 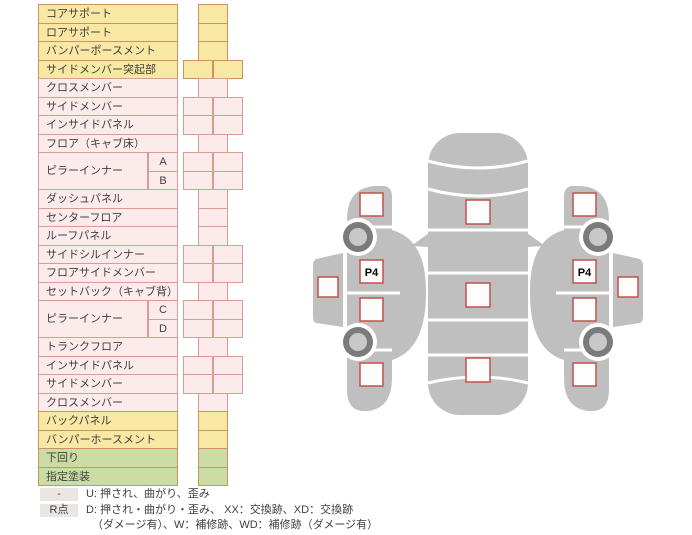 What do you see at coordinates (148, 494) in the screenshot?
I see `legend-text-u: U: 押され、曲がり、歪み` at bounding box center [148, 494].